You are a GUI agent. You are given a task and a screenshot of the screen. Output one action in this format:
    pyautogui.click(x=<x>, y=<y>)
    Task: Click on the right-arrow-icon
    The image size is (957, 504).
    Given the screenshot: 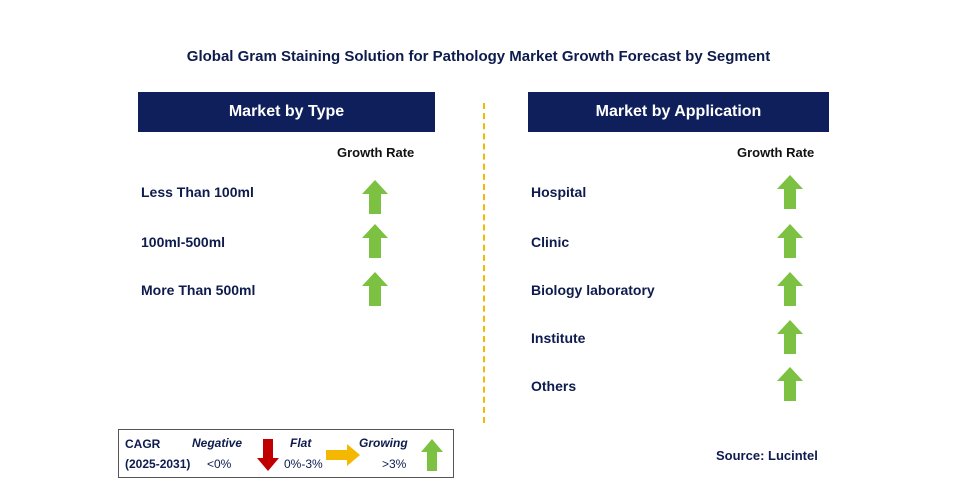 What is the action you would take?
    pyautogui.click(x=343, y=455)
    